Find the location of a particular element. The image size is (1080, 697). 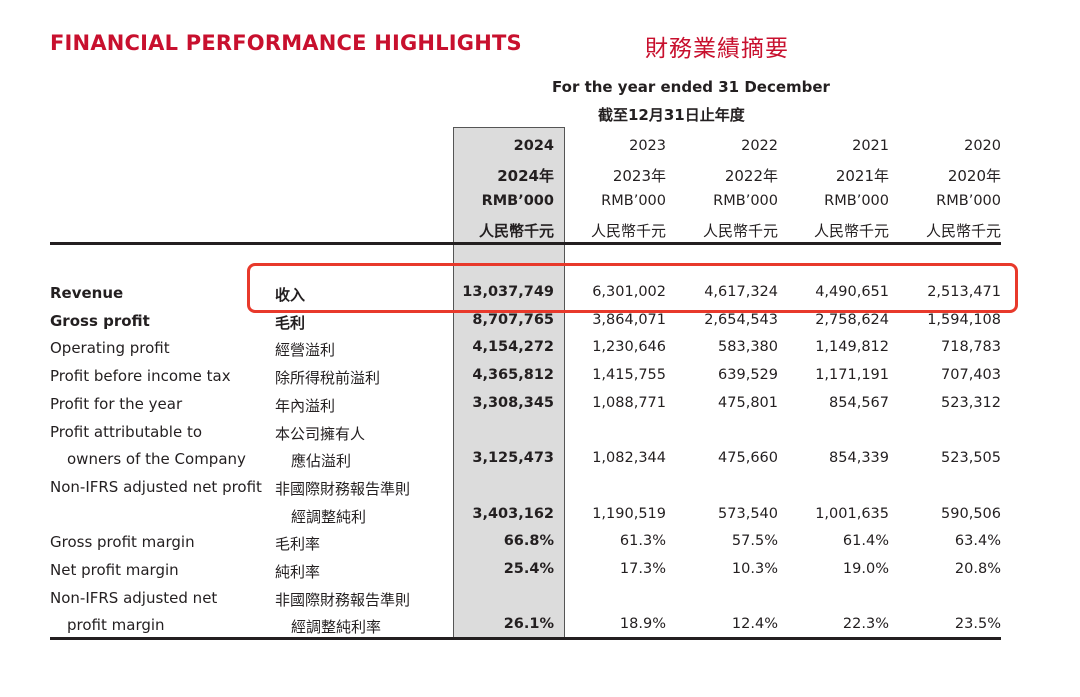

value-cell: 25.4% is located at coordinates (528, 569).